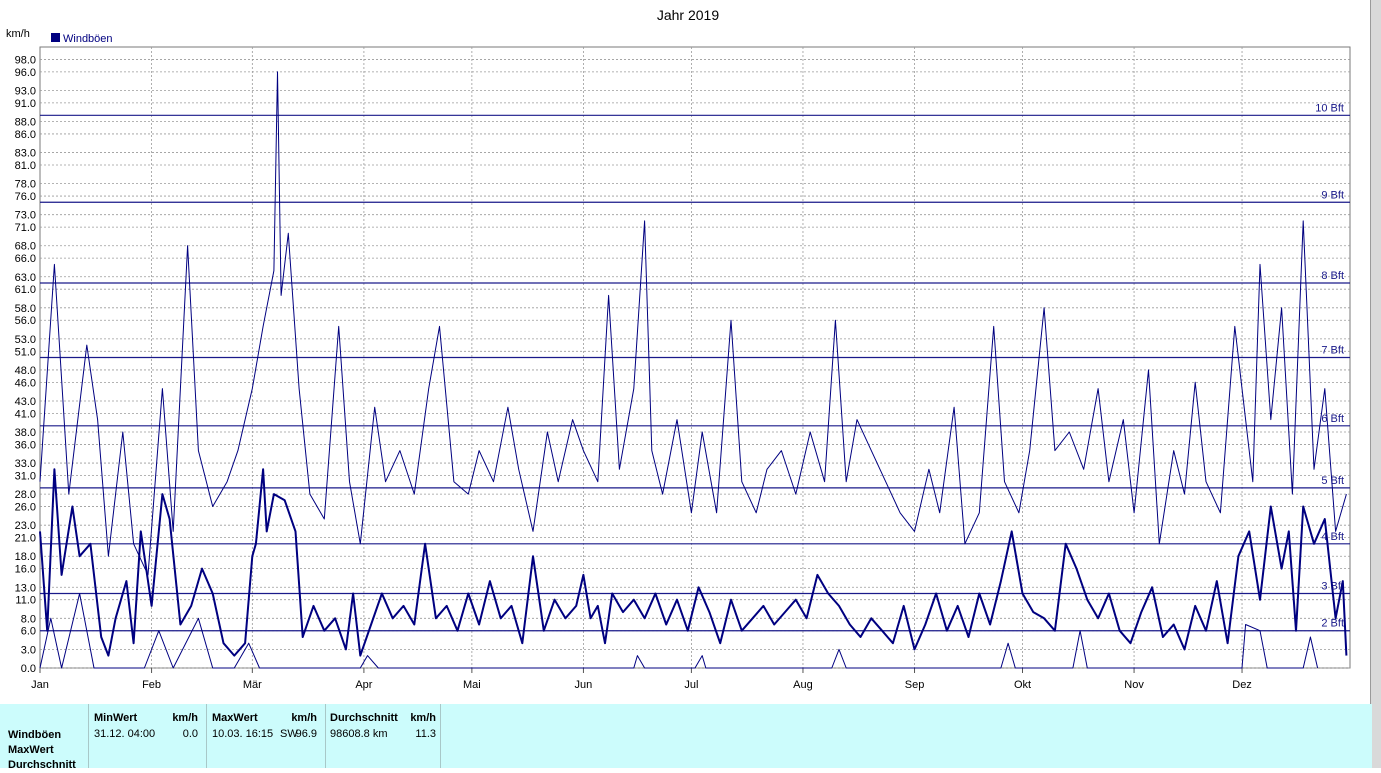 This screenshot has width=1381, height=773. Describe the element at coordinates (25, 495) in the screenshot. I see `y-tick-label: 28.0` at that location.